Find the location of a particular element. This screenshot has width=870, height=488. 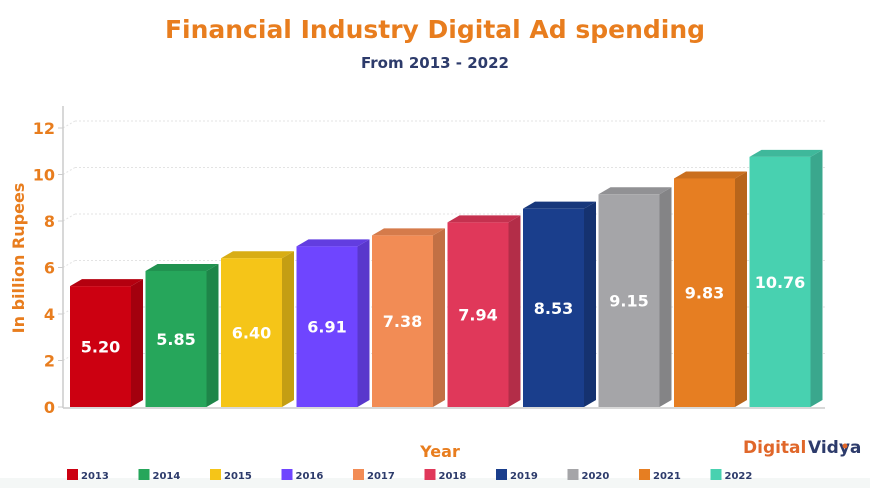

y-tick-label: 2 is located at coordinates (49, 361).